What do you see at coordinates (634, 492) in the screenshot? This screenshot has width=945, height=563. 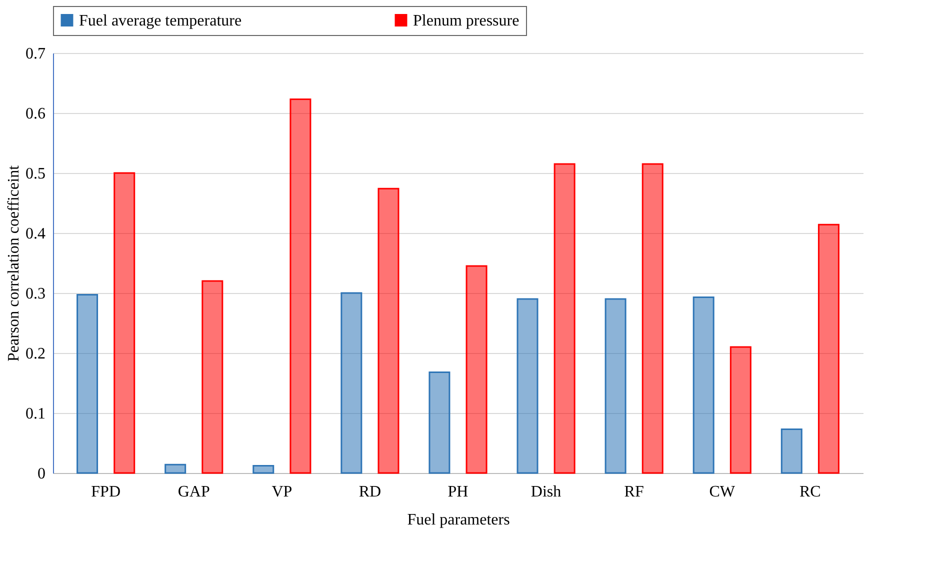 I see `x-tick-label: RF` at bounding box center [634, 492].